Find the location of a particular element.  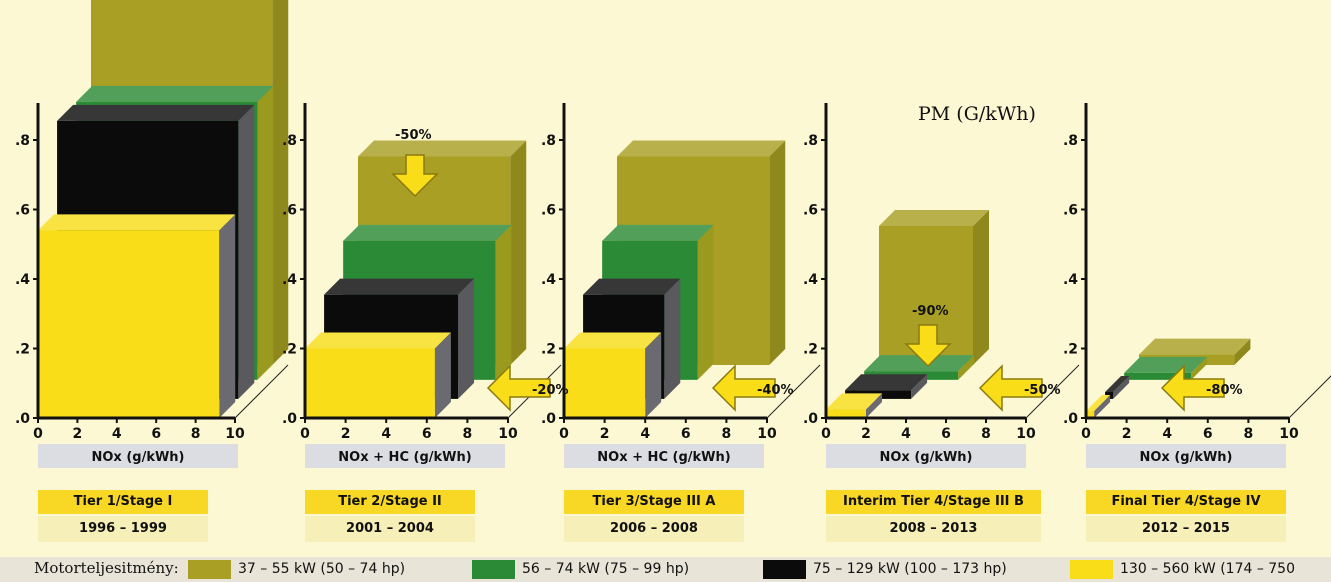

reduction-label-tier4f-nox: -80% is located at coordinates (1224, 390).